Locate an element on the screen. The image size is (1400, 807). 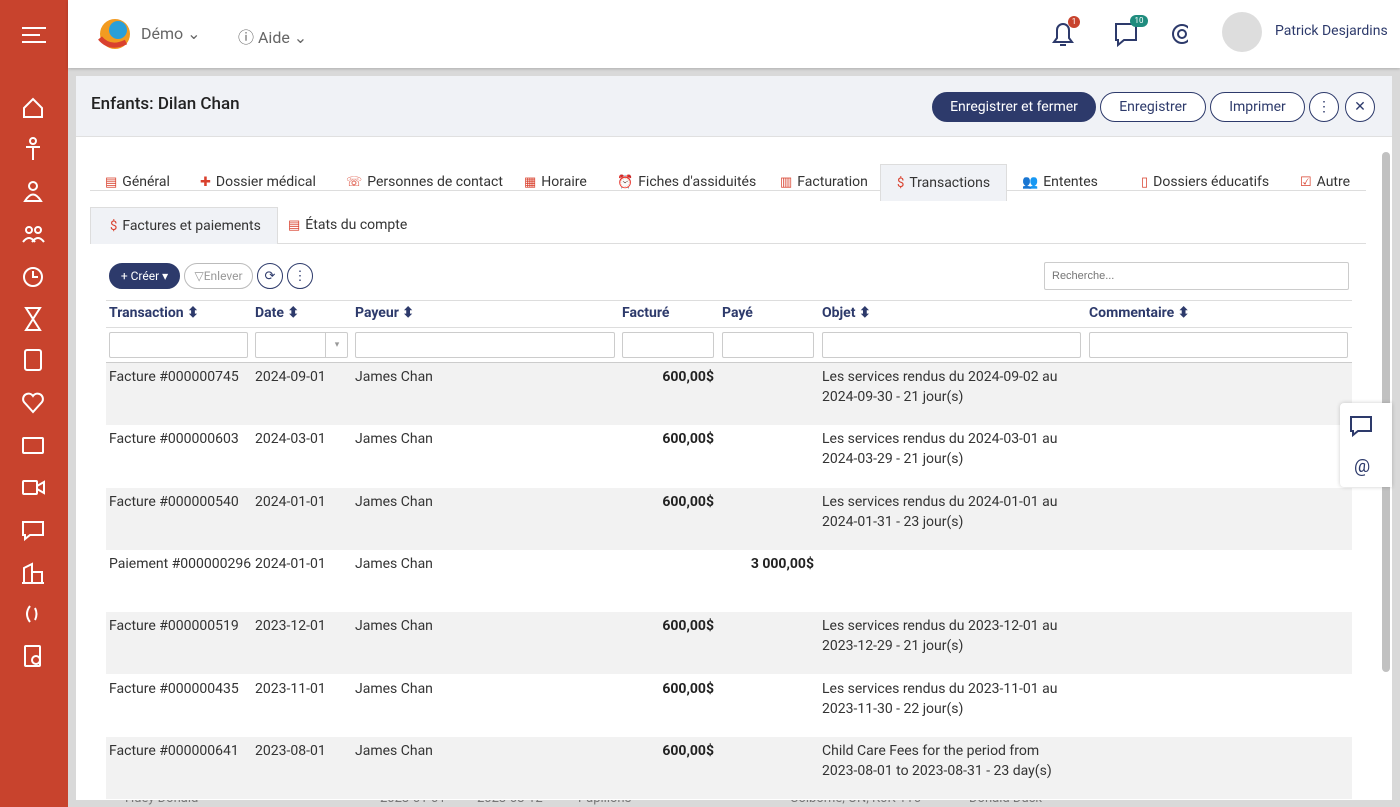
button-label: Imprimer is located at coordinates (1257, 107).